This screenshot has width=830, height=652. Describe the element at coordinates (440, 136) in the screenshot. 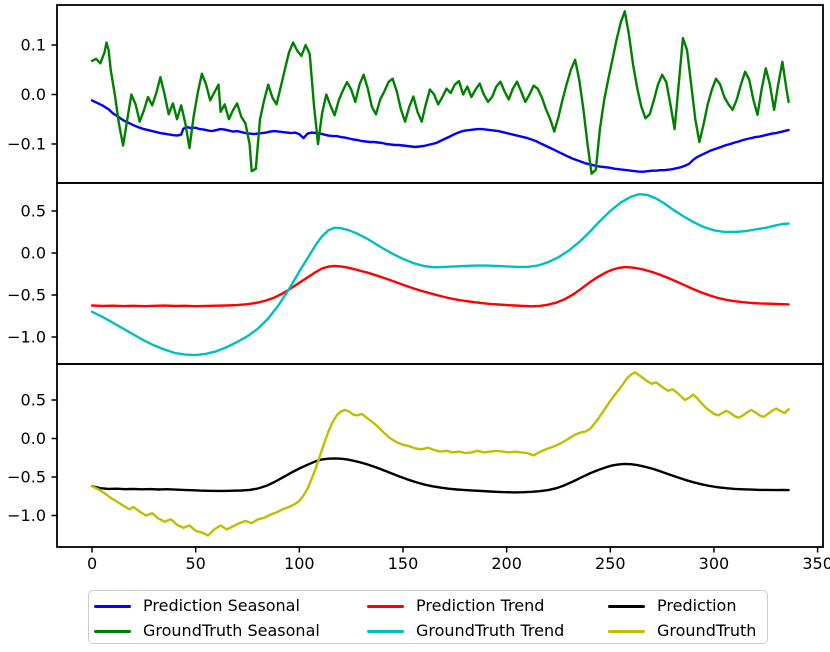

I see `series-line-prediction-seasonal` at that location.